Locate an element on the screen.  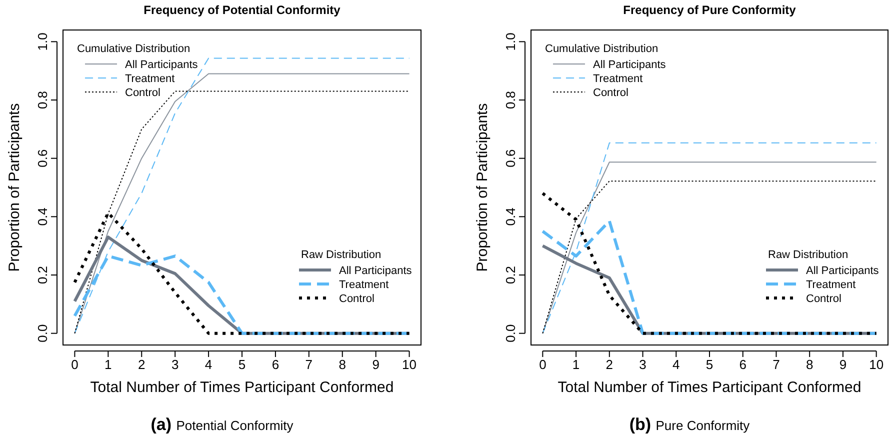
text: (b) Pure Conformity is located at coordinates (689, 424).